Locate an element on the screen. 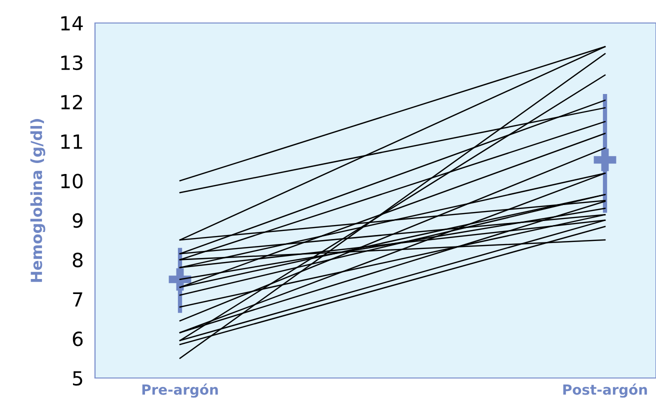 The height and width of the screenshot is (407, 656). y-tick-label: 7 is located at coordinates (77, 299).